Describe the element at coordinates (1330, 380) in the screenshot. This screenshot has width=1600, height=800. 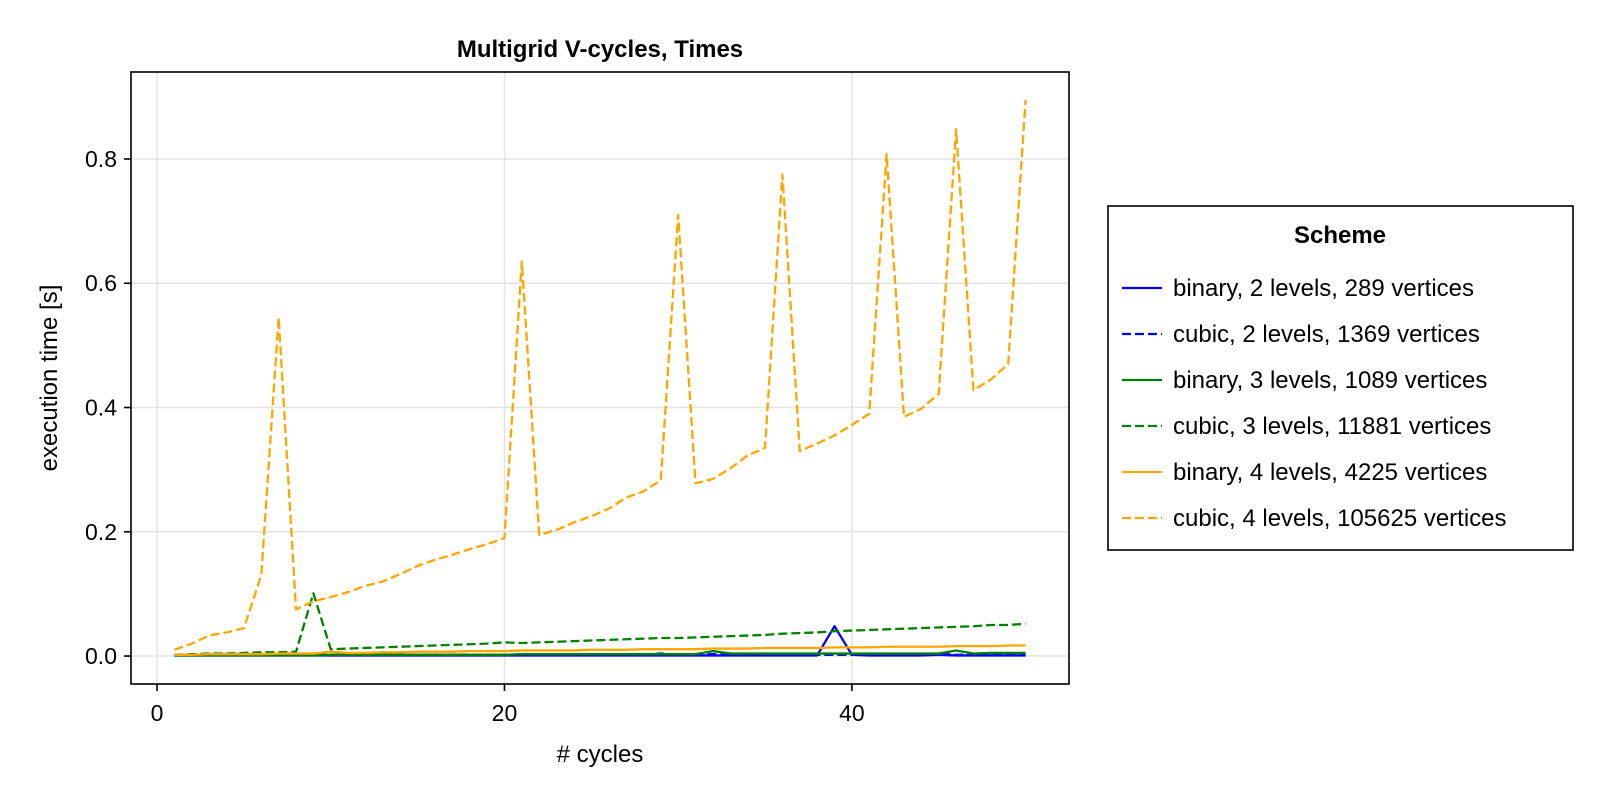
I see `legend-label-3: binary, 3 levels, 1089 vertices` at that location.